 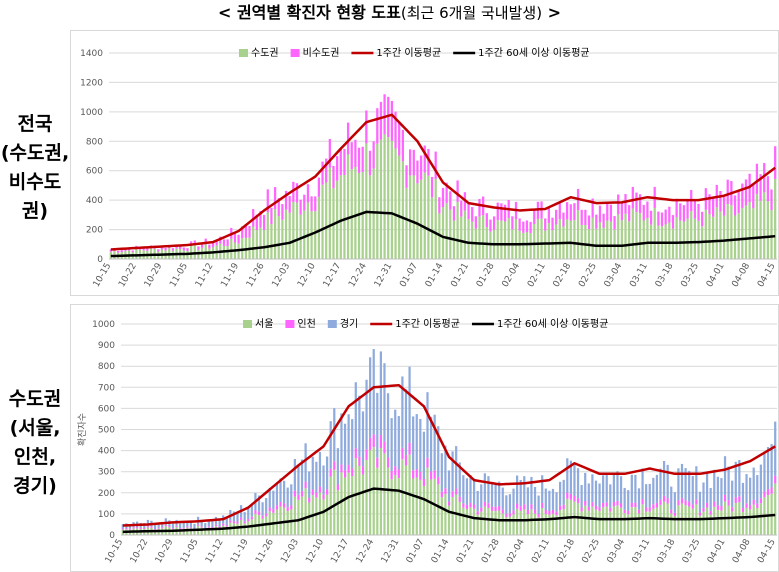 I want to click on x-tick-label: 04-08, so click(x=741, y=275).